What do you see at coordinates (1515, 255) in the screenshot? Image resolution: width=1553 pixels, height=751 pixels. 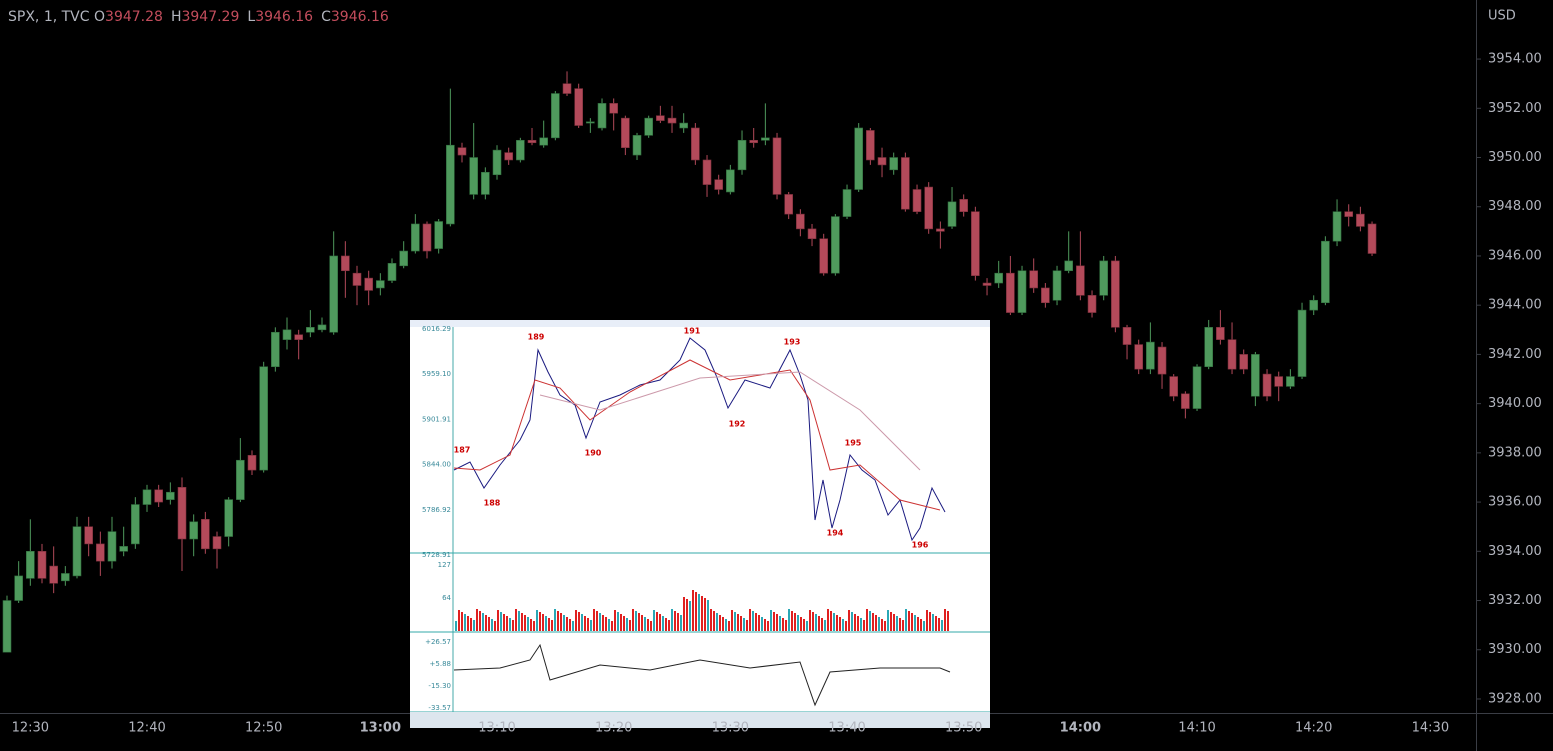 I see `y-tick-label: 3946.00` at bounding box center [1515, 255].